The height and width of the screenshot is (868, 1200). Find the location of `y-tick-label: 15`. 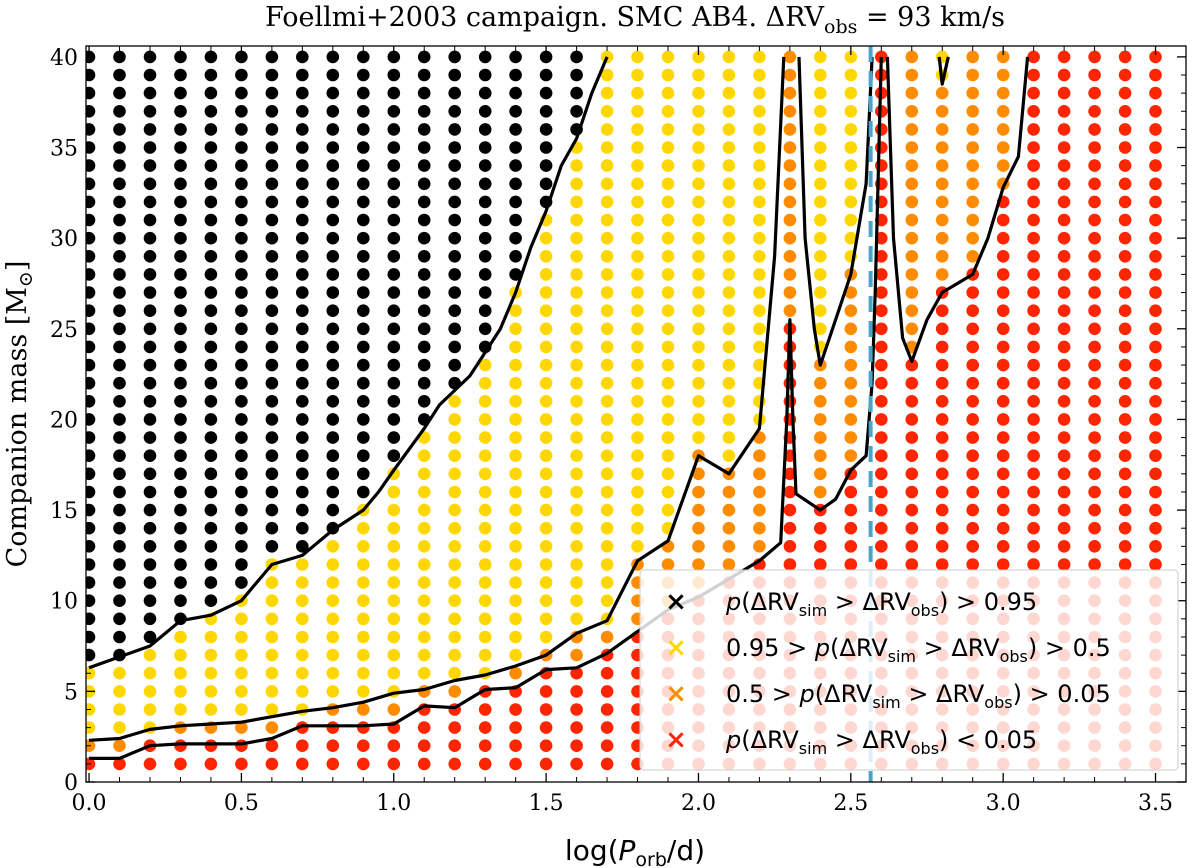

y-tick-label: 15 is located at coordinates (64, 511).